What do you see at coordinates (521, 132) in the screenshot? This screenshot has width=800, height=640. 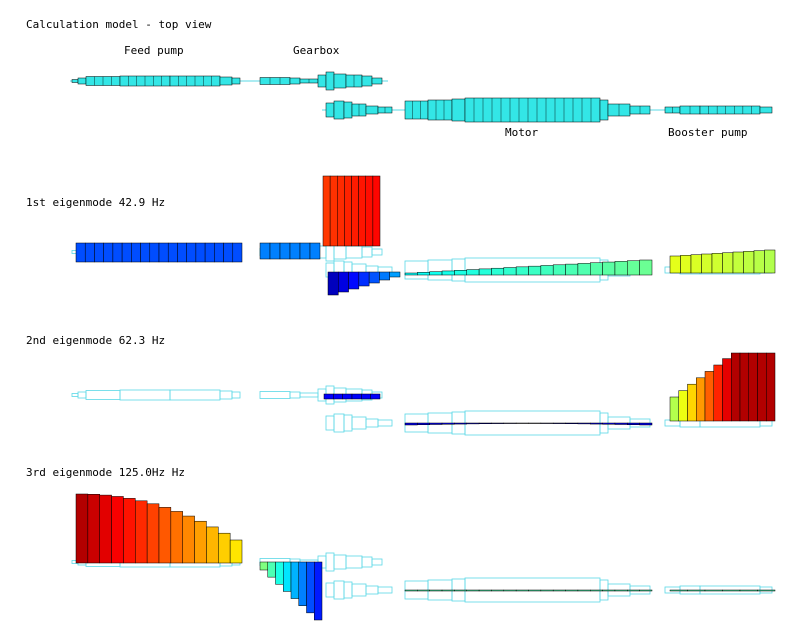 I see `label-motor: Motor` at bounding box center [521, 132].